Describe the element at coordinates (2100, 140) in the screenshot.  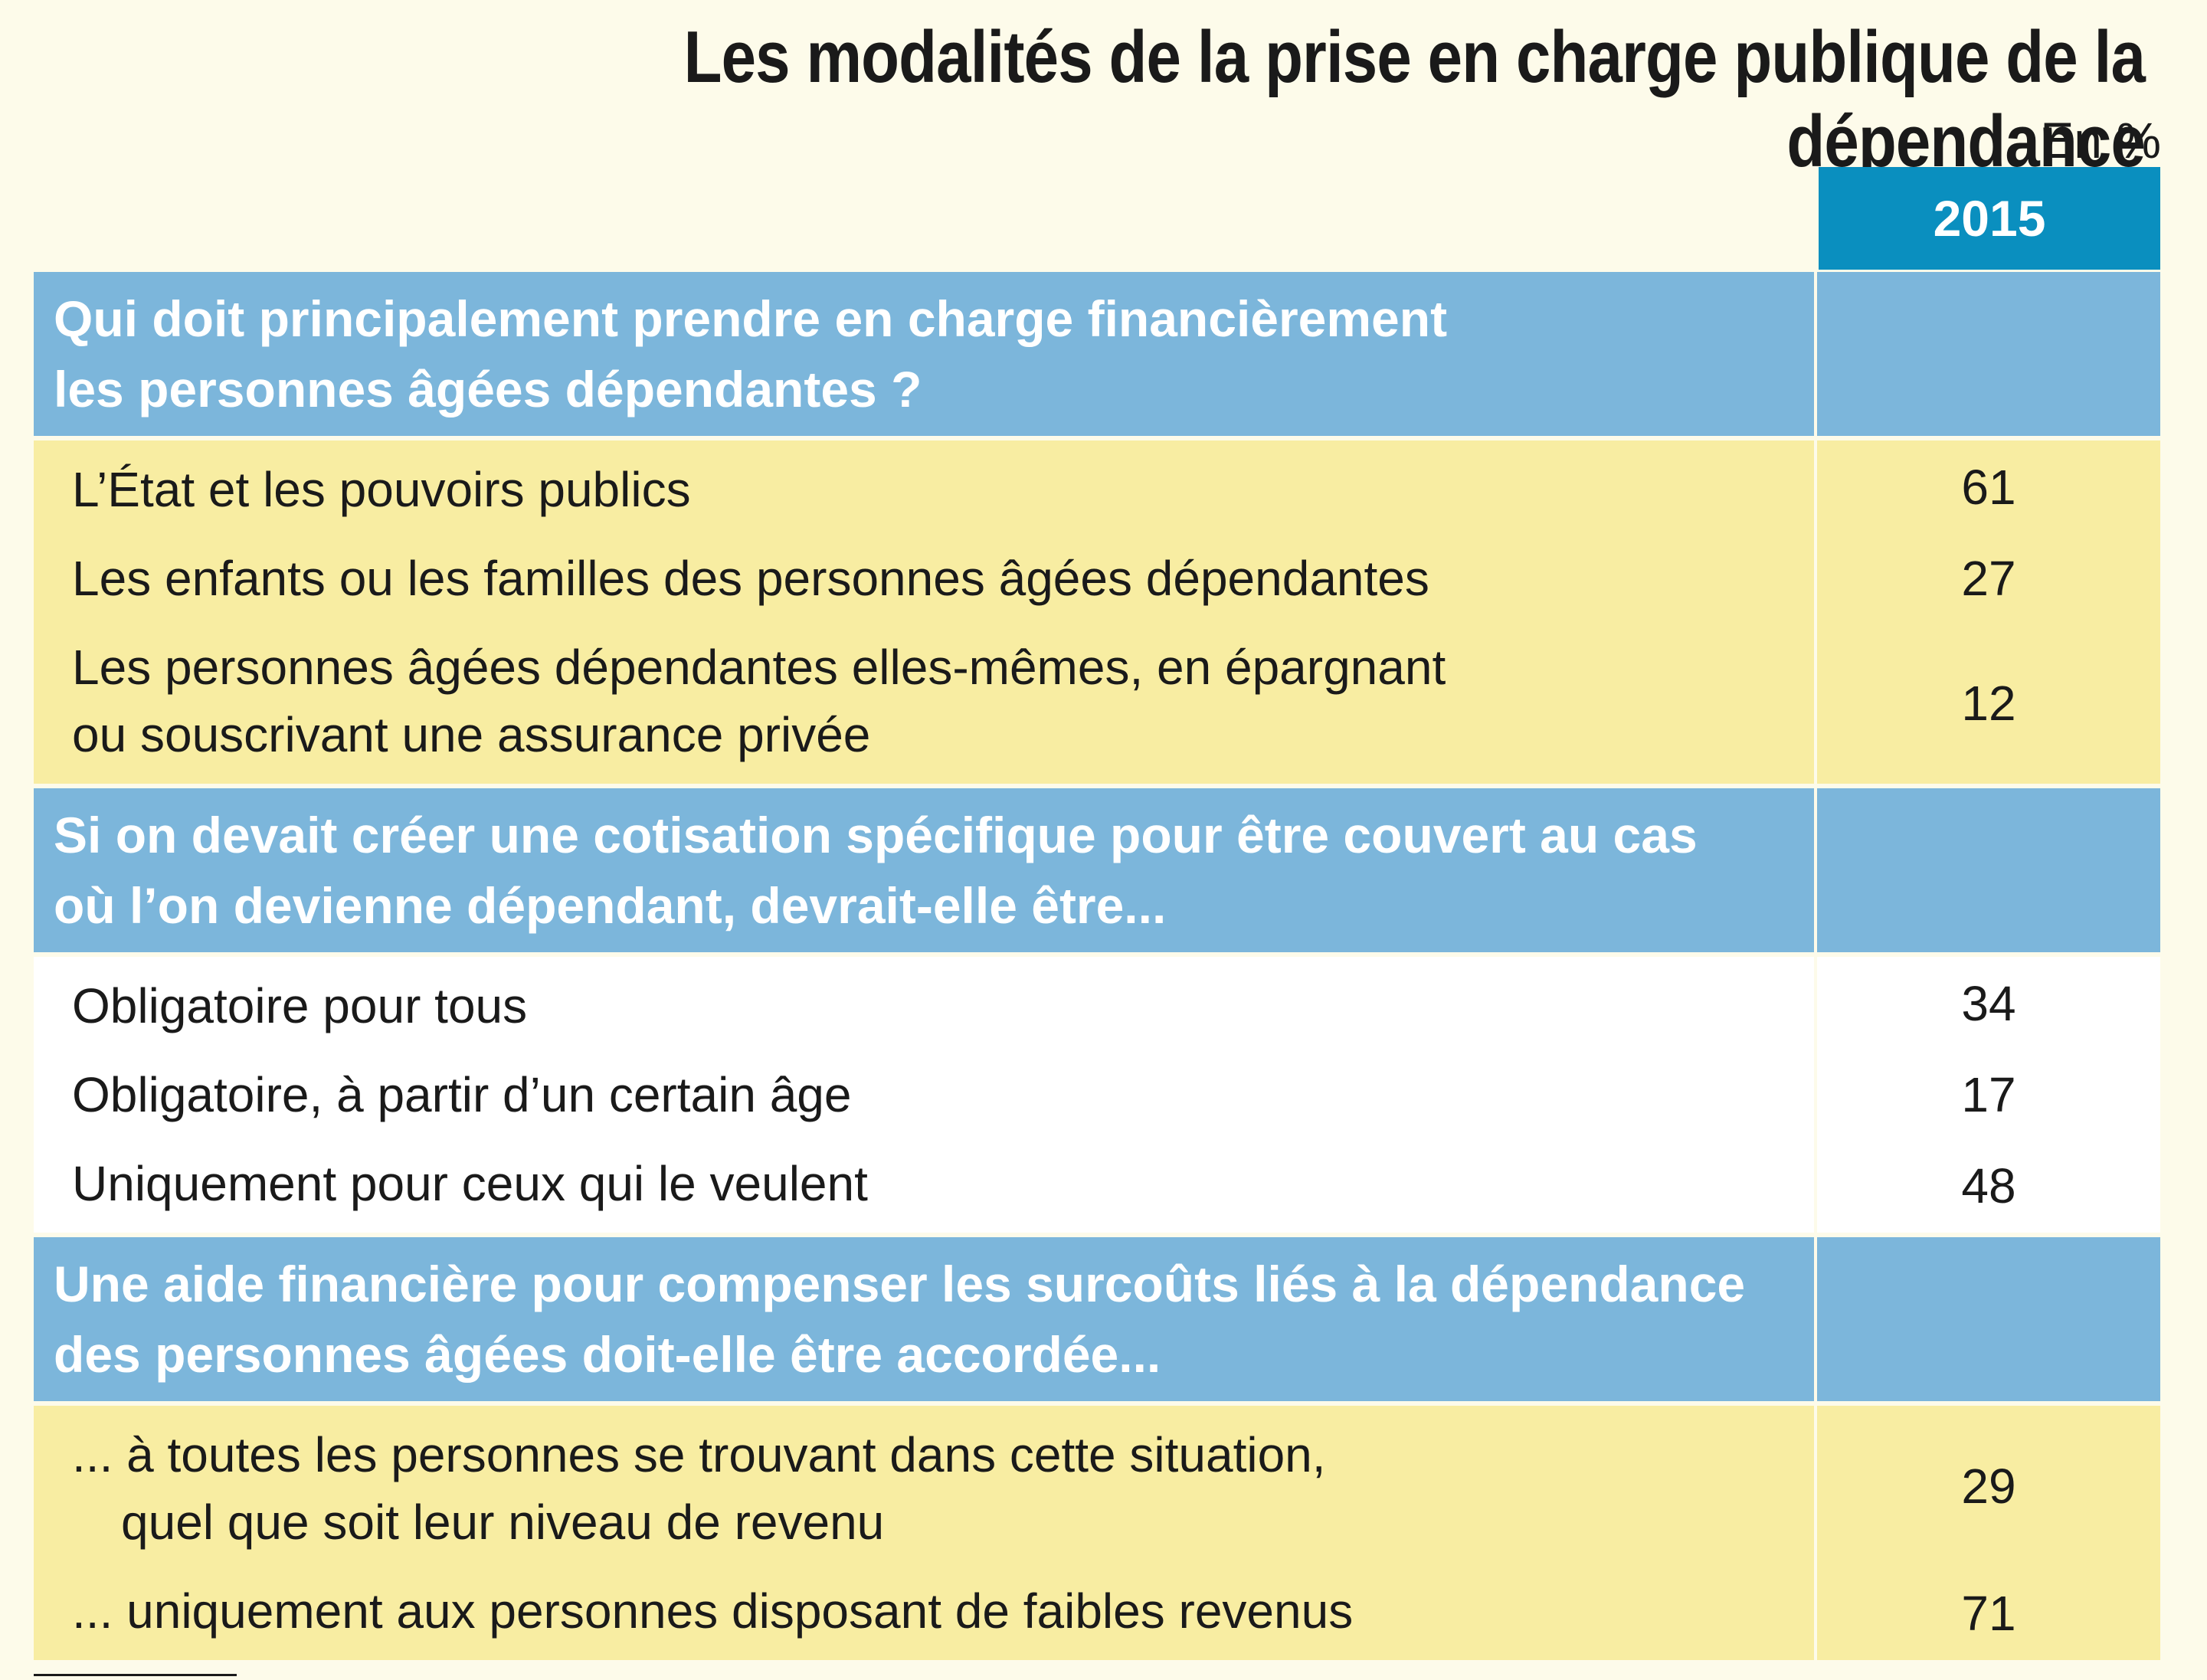
I see `unit-label: En %` at that location.